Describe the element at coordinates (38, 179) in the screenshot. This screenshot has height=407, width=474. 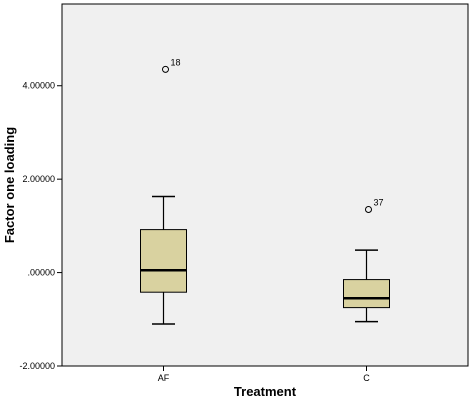
I see `y-tick-label: 2.00000` at that location.